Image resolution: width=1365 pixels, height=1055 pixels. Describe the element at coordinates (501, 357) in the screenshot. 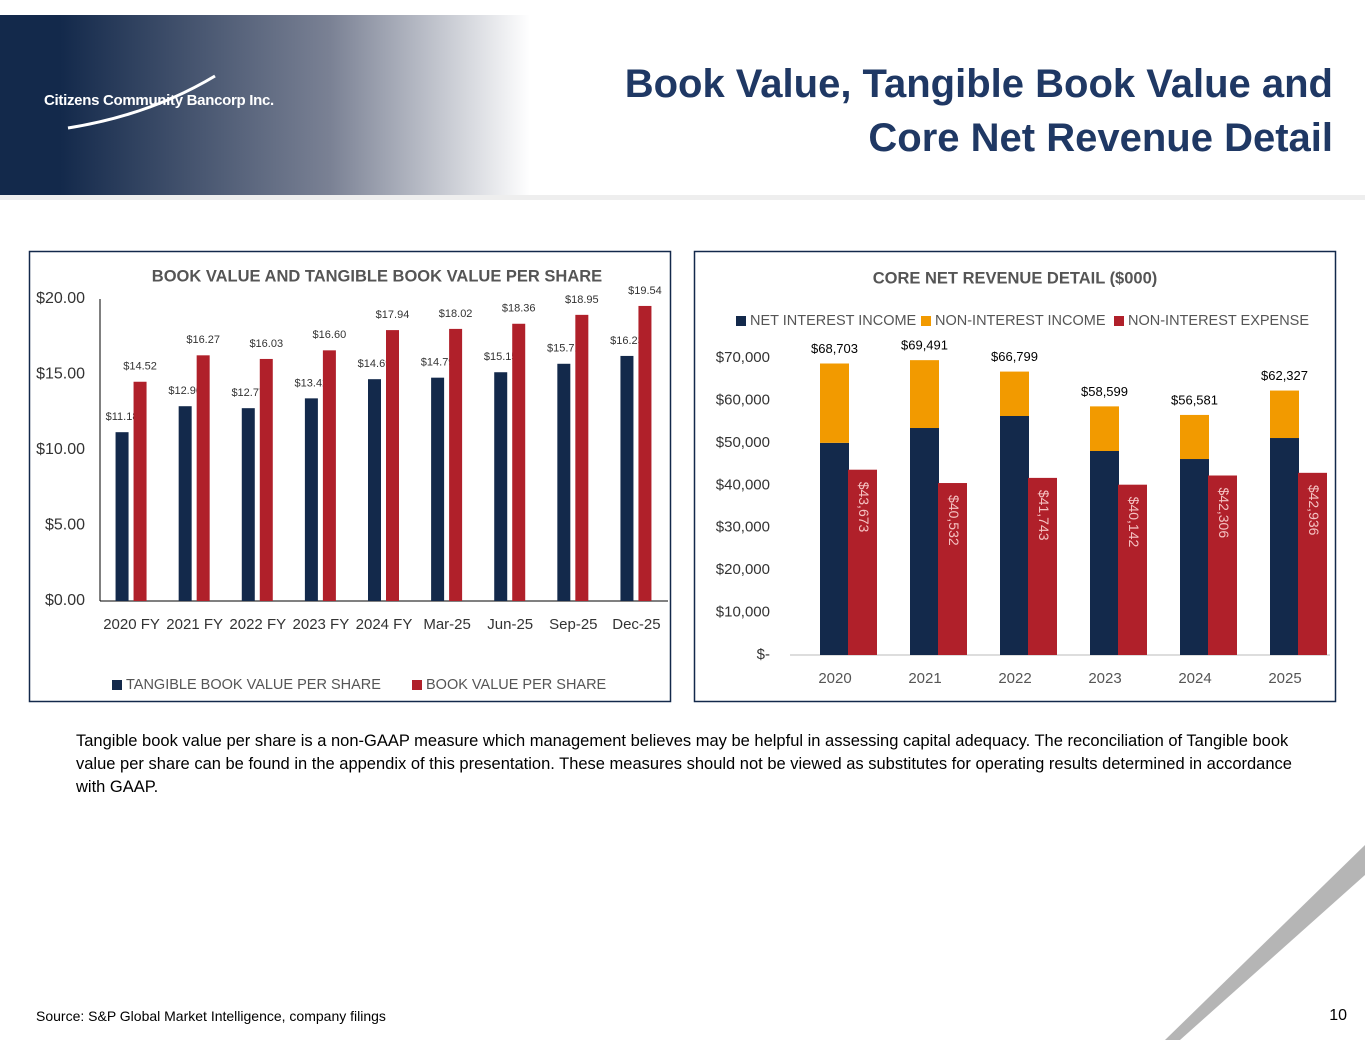

I see `data-label: $15.15` at that location.